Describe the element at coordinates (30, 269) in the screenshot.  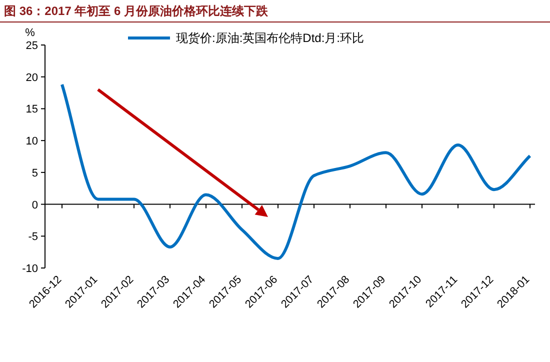
I see `y-tick-label: -10` at that location.